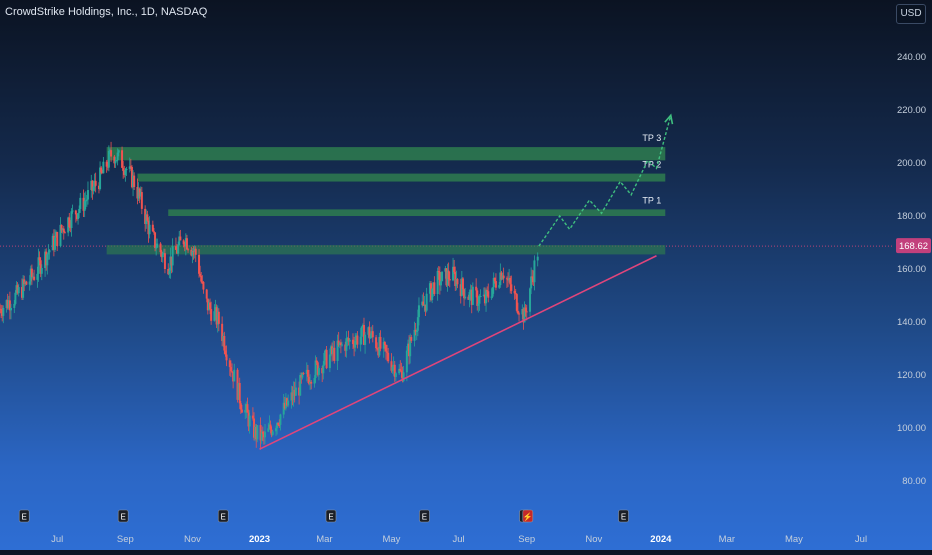 The width and height of the screenshot is (932, 555). What do you see at coordinates (911, 14) in the screenshot?
I see `currency-button: USD` at bounding box center [911, 14].